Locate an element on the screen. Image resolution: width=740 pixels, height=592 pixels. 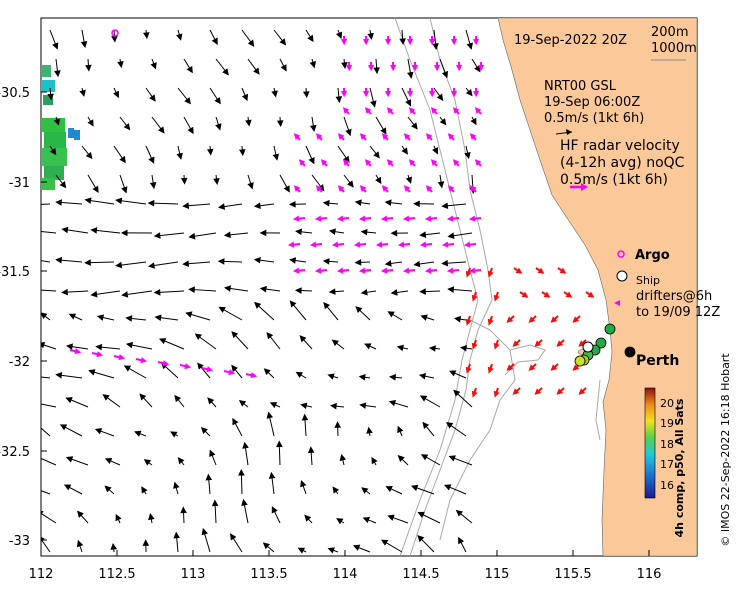
drifter-markers is located at coordinates (605, 345).